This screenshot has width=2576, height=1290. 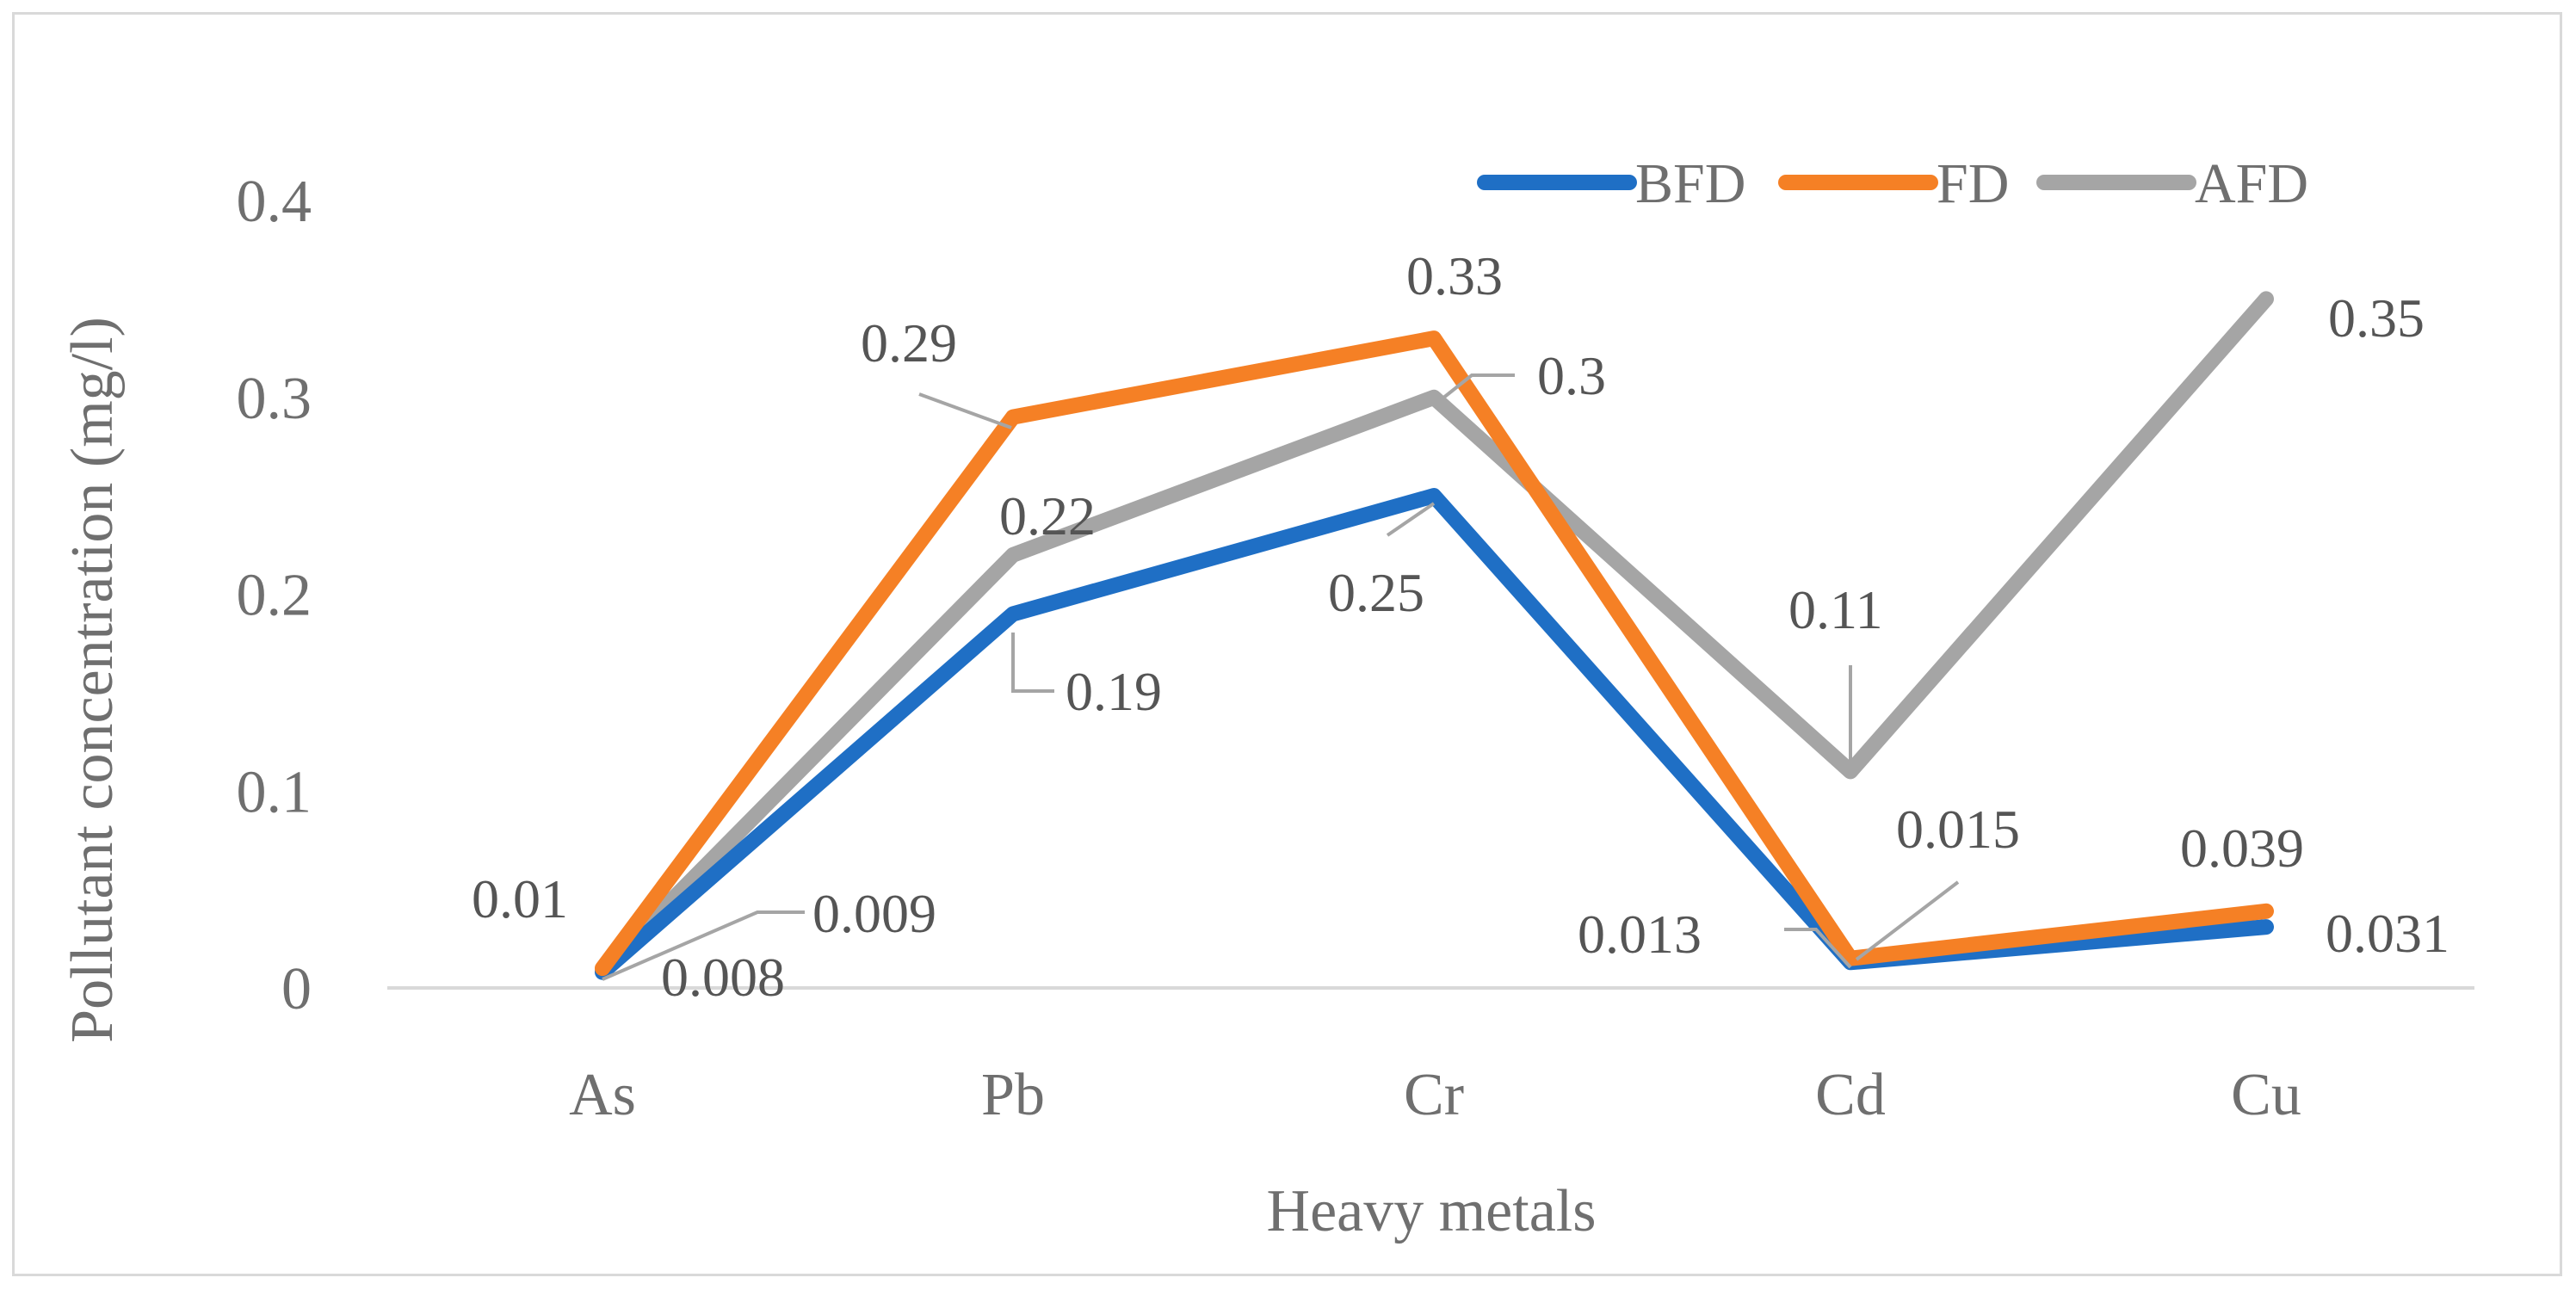 I want to click on y-tick-labels: 0 0.1 0.2 0.3 0.4, so click(x=274, y=595).